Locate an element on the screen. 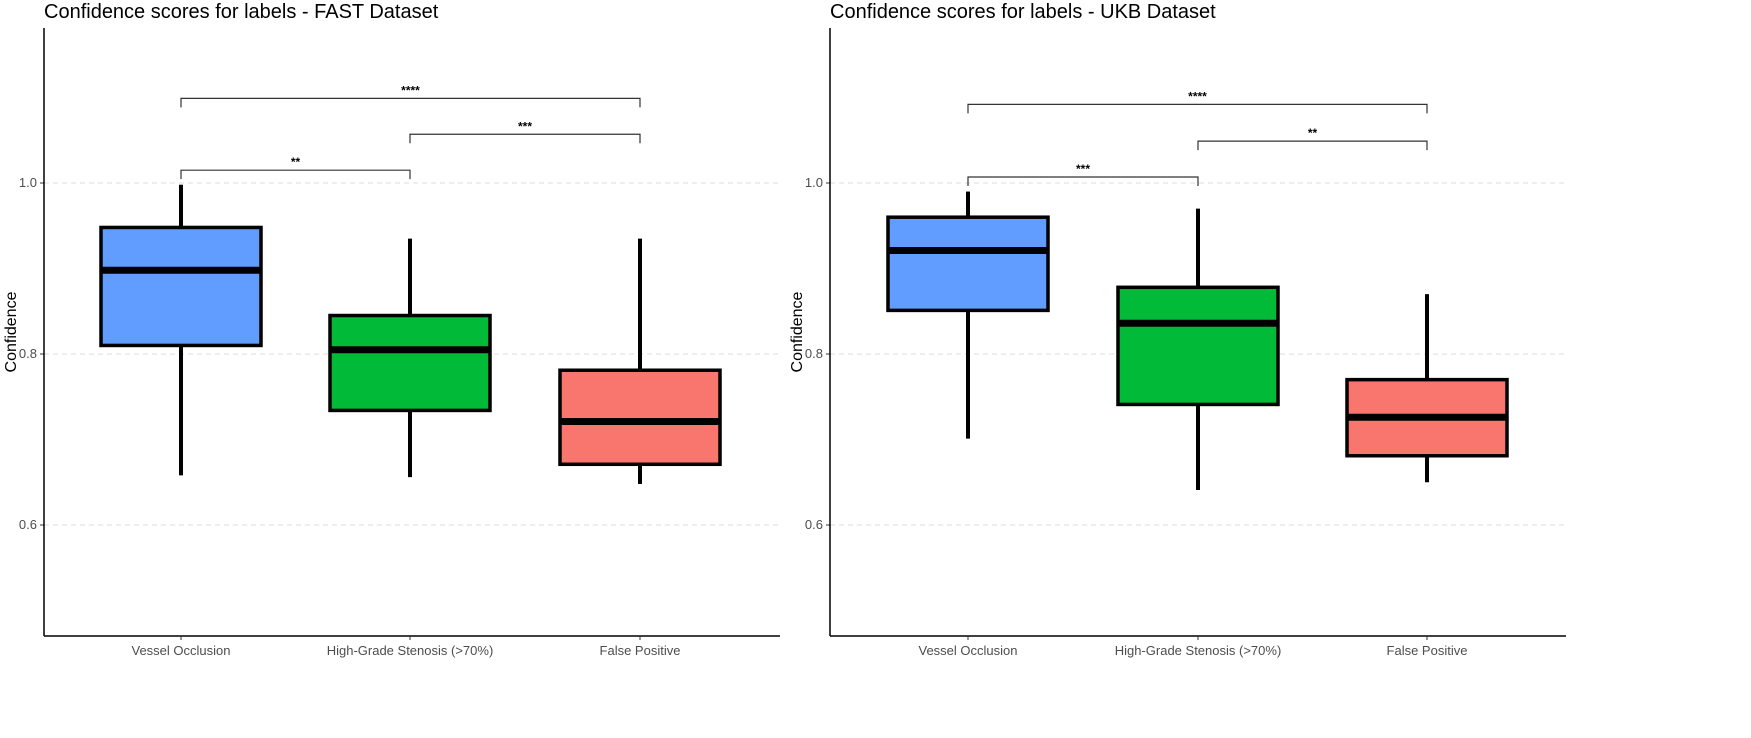  significance-bracket-1: *** is located at coordinates (1083, 174).